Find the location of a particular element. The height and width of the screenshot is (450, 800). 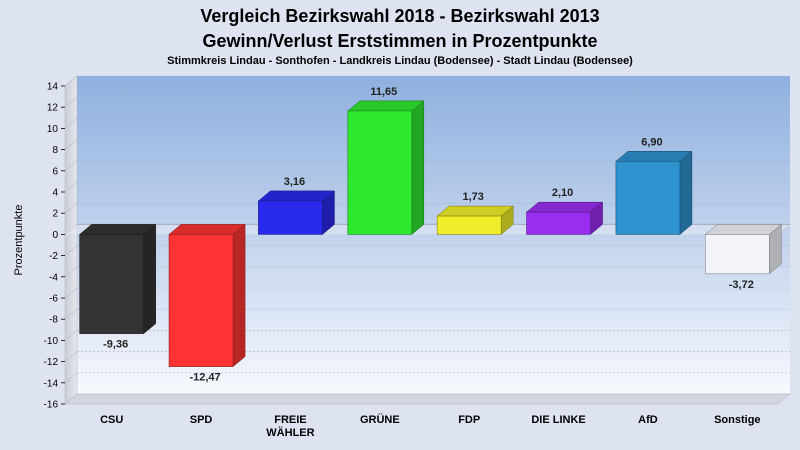

y-tick-label: -16 is located at coordinates (51, 405).